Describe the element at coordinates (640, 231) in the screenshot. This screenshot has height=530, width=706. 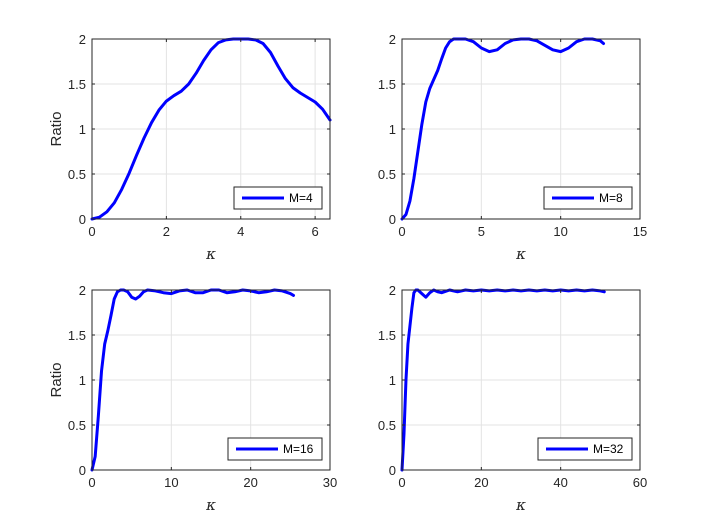
I see `x-tick-label: 15` at that location.